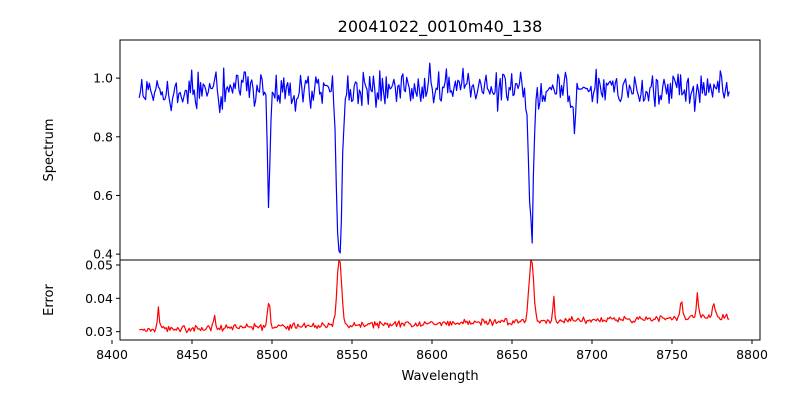 The height and width of the screenshot is (400, 800). I want to click on error-y-ticks: 0.03 0.04 0.05, so click(102, 298).